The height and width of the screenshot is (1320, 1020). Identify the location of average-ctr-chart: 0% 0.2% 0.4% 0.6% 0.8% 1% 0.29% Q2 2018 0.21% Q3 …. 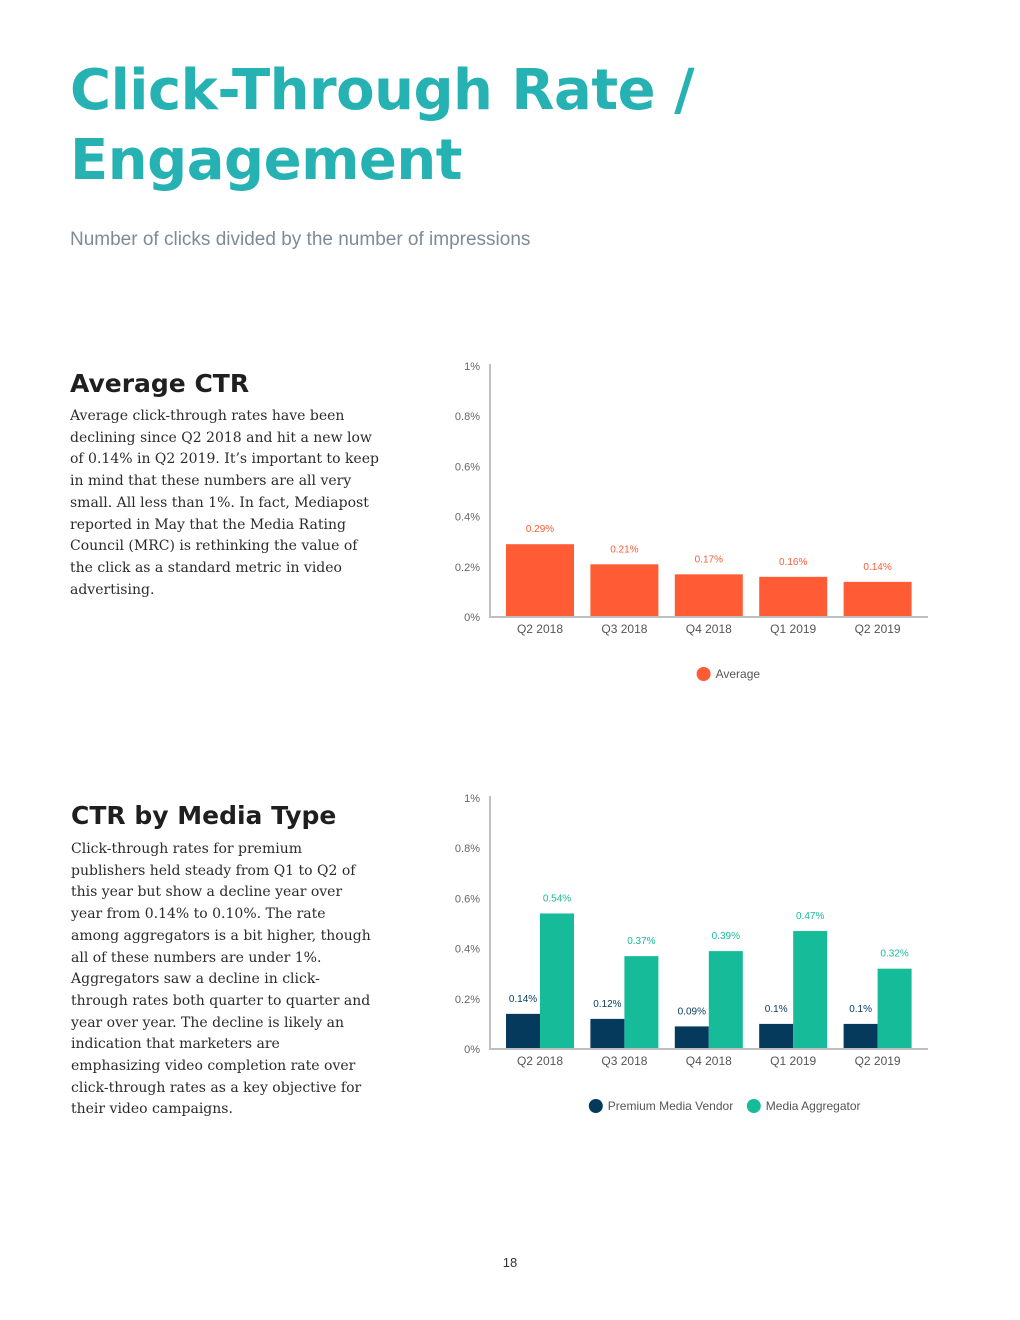
(691, 521).